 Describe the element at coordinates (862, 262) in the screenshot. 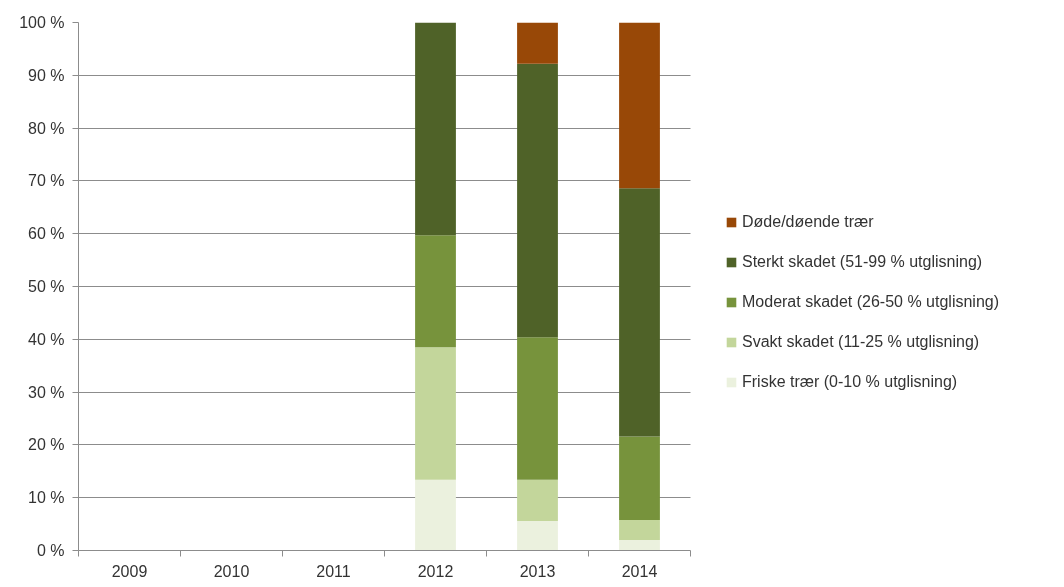

I see `legend-label: Sterkt skadet (51-99 % utglisning)` at that location.